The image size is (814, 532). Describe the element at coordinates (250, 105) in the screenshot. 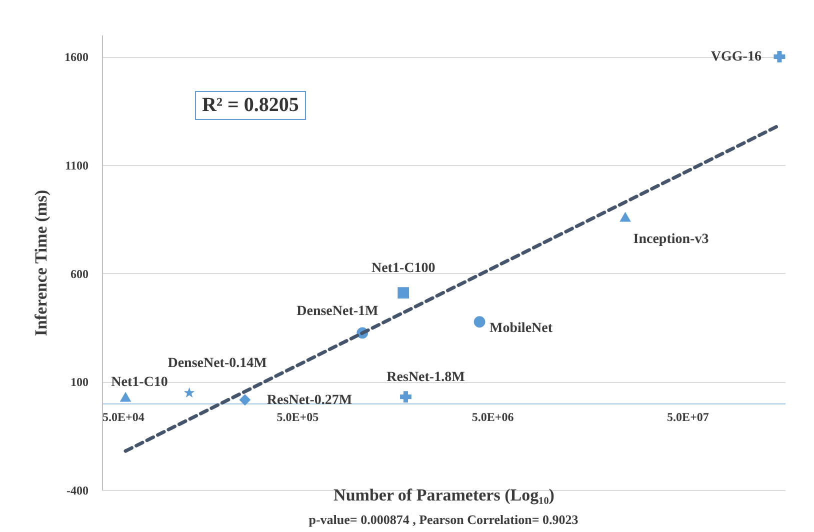

I see `annotation: R² = 0.8205` at that location.